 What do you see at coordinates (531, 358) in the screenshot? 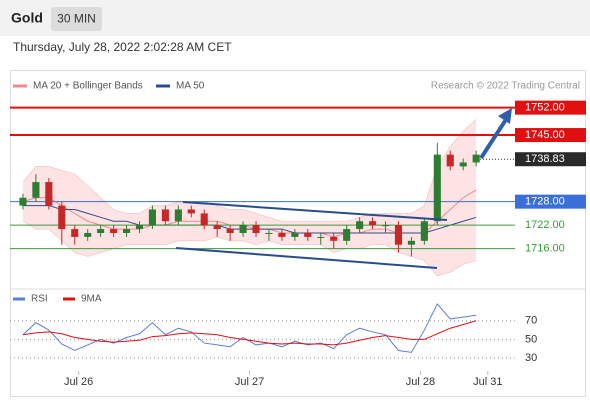
I see `y-tick-label: 30` at bounding box center [531, 358].